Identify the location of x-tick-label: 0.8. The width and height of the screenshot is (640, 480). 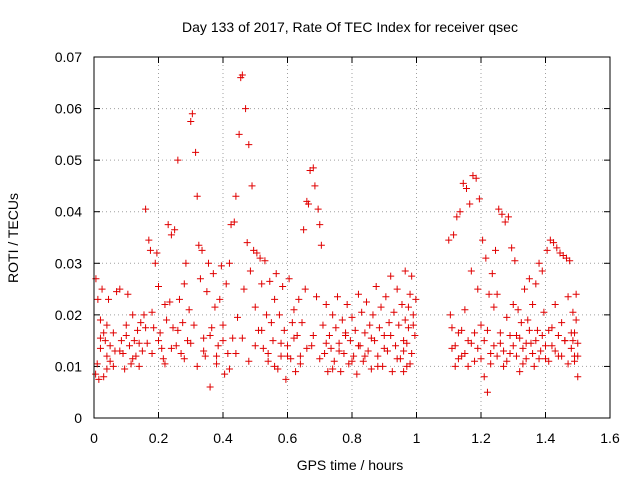
(352, 438).